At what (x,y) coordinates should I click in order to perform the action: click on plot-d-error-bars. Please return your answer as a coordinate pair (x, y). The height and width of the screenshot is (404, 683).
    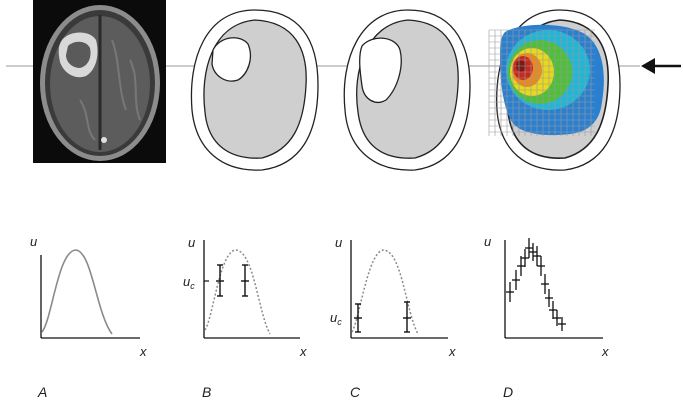
    Looking at the image, I should click on (536, 284).